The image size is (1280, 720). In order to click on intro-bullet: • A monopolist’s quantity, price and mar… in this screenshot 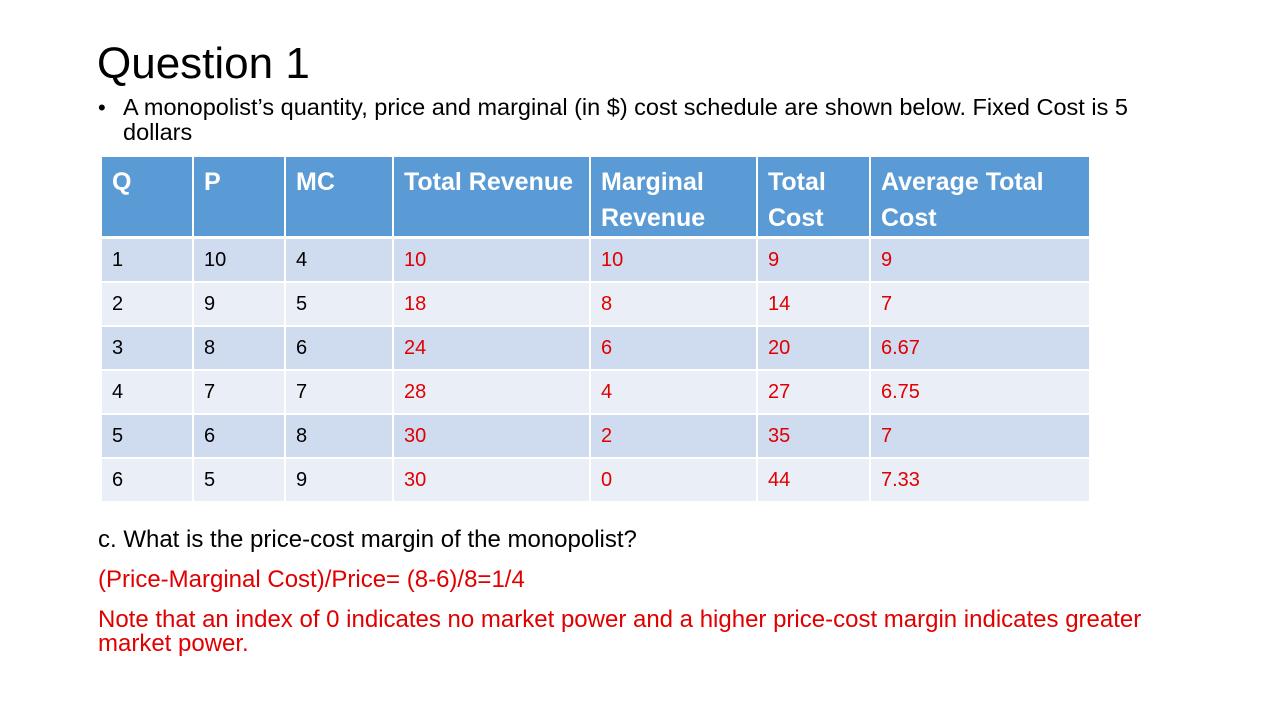, I will do `click(638, 120)`.